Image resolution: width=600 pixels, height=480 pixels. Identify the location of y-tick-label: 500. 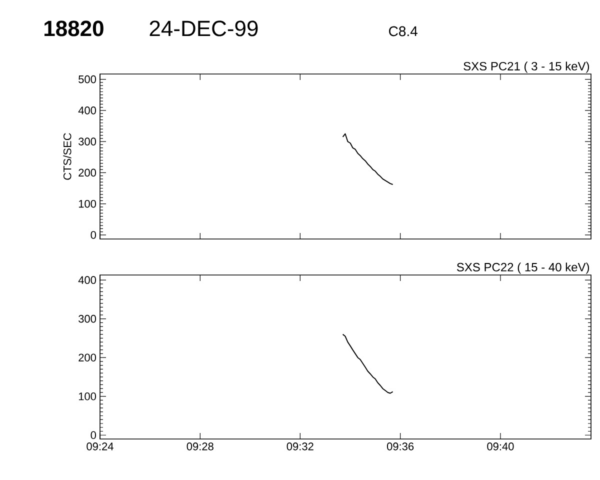
(87, 79).